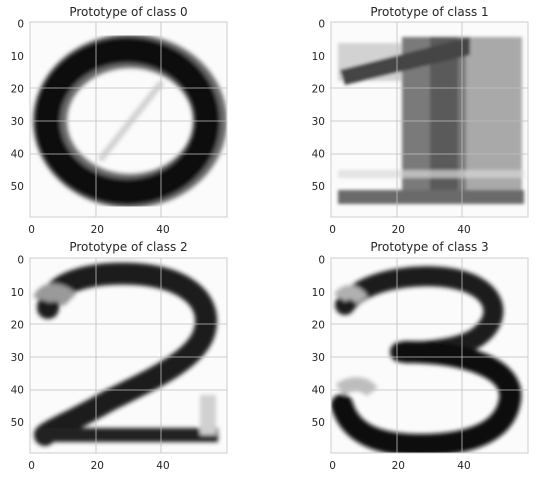 Image resolution: width=538 pixels, height=482 pixels. Describe the element at coordinates (429, 12) in the screenshot. I see `panel-title: Prototype of class 1` at that location.